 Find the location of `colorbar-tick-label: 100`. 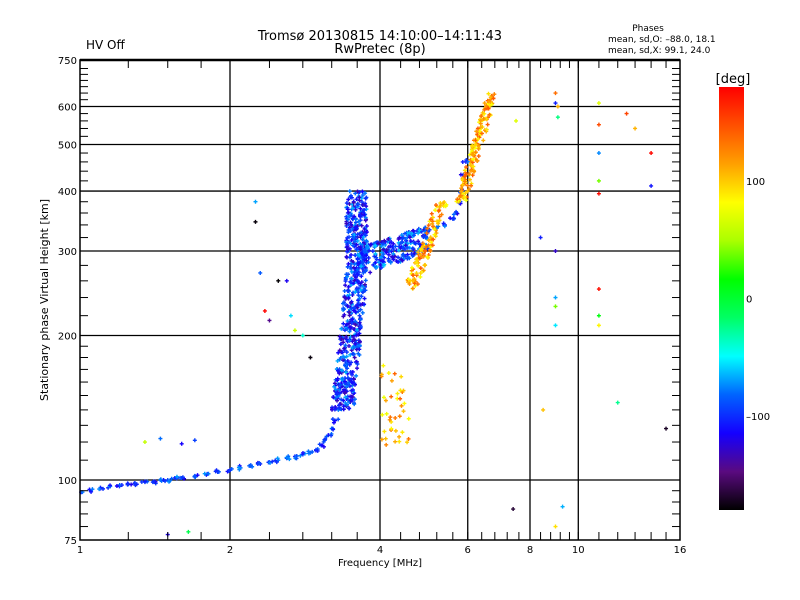

colorbar-tick-label: 100 is located at coordinates (755, 182).